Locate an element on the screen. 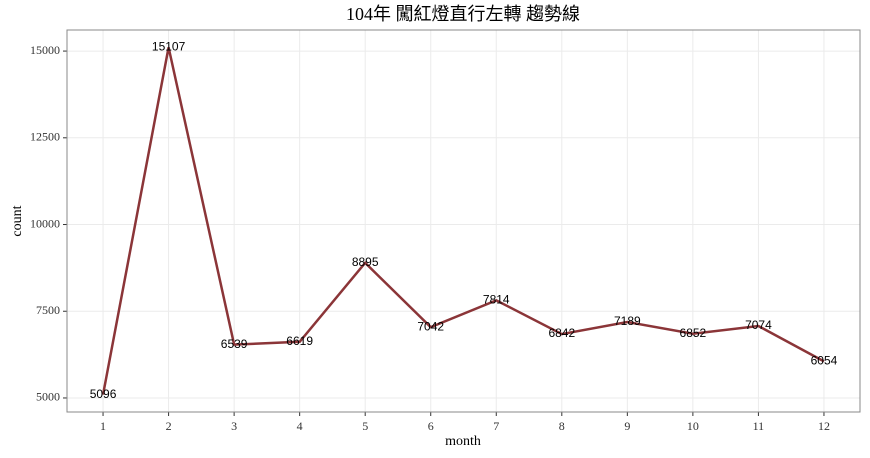 This screenshot has height=458, width=870. x-tick-label: 11 is located at coordinates (759, 426).